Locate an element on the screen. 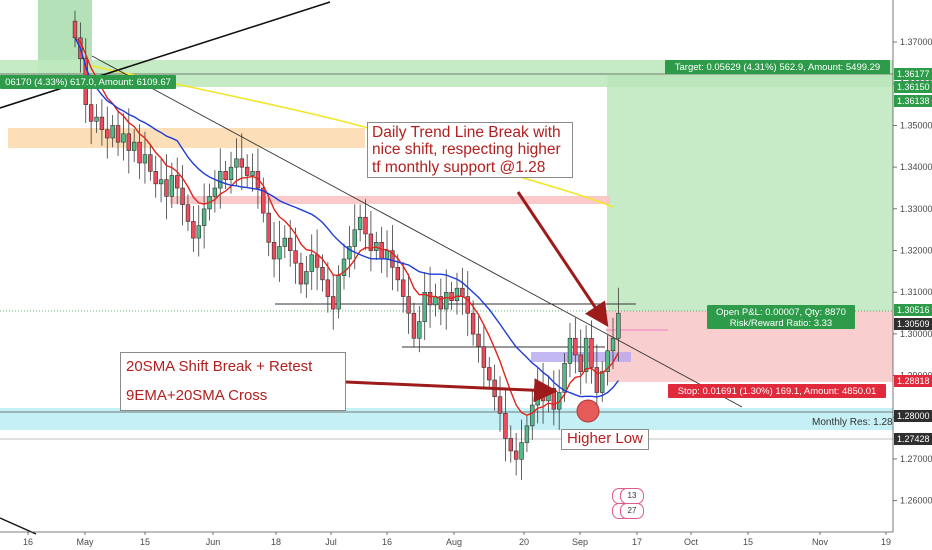 The height and width of the screenshot is (550, 932). monthly-support-zone is located at coordinates (446, 419).